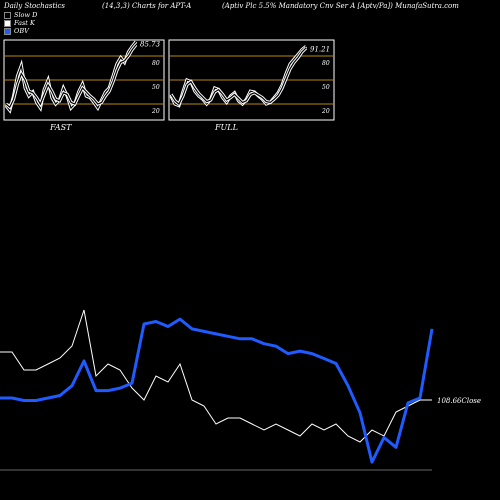 The height and width of the screenshot is (500, 500). What do you see at coordinates (325, 111) in the screenshot?
I see `full-level-label-20: 20` at bounding box center [325, 111].